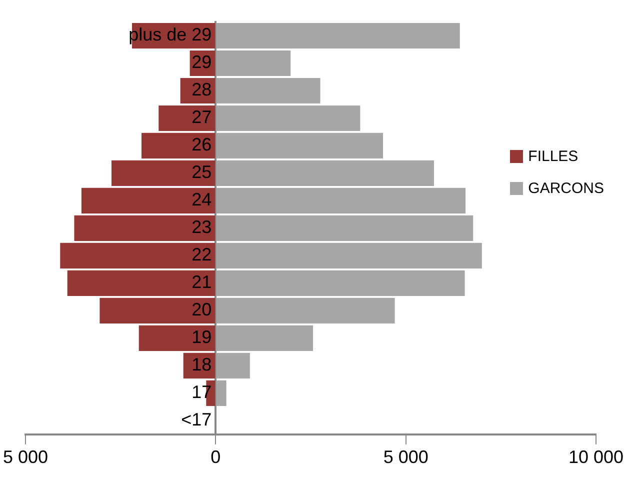 The width and height of the screenshot is (644, 478). Describe the element at coordinates (202, 310) in the screenshot. I see `y-tick-label: 20` at that location.